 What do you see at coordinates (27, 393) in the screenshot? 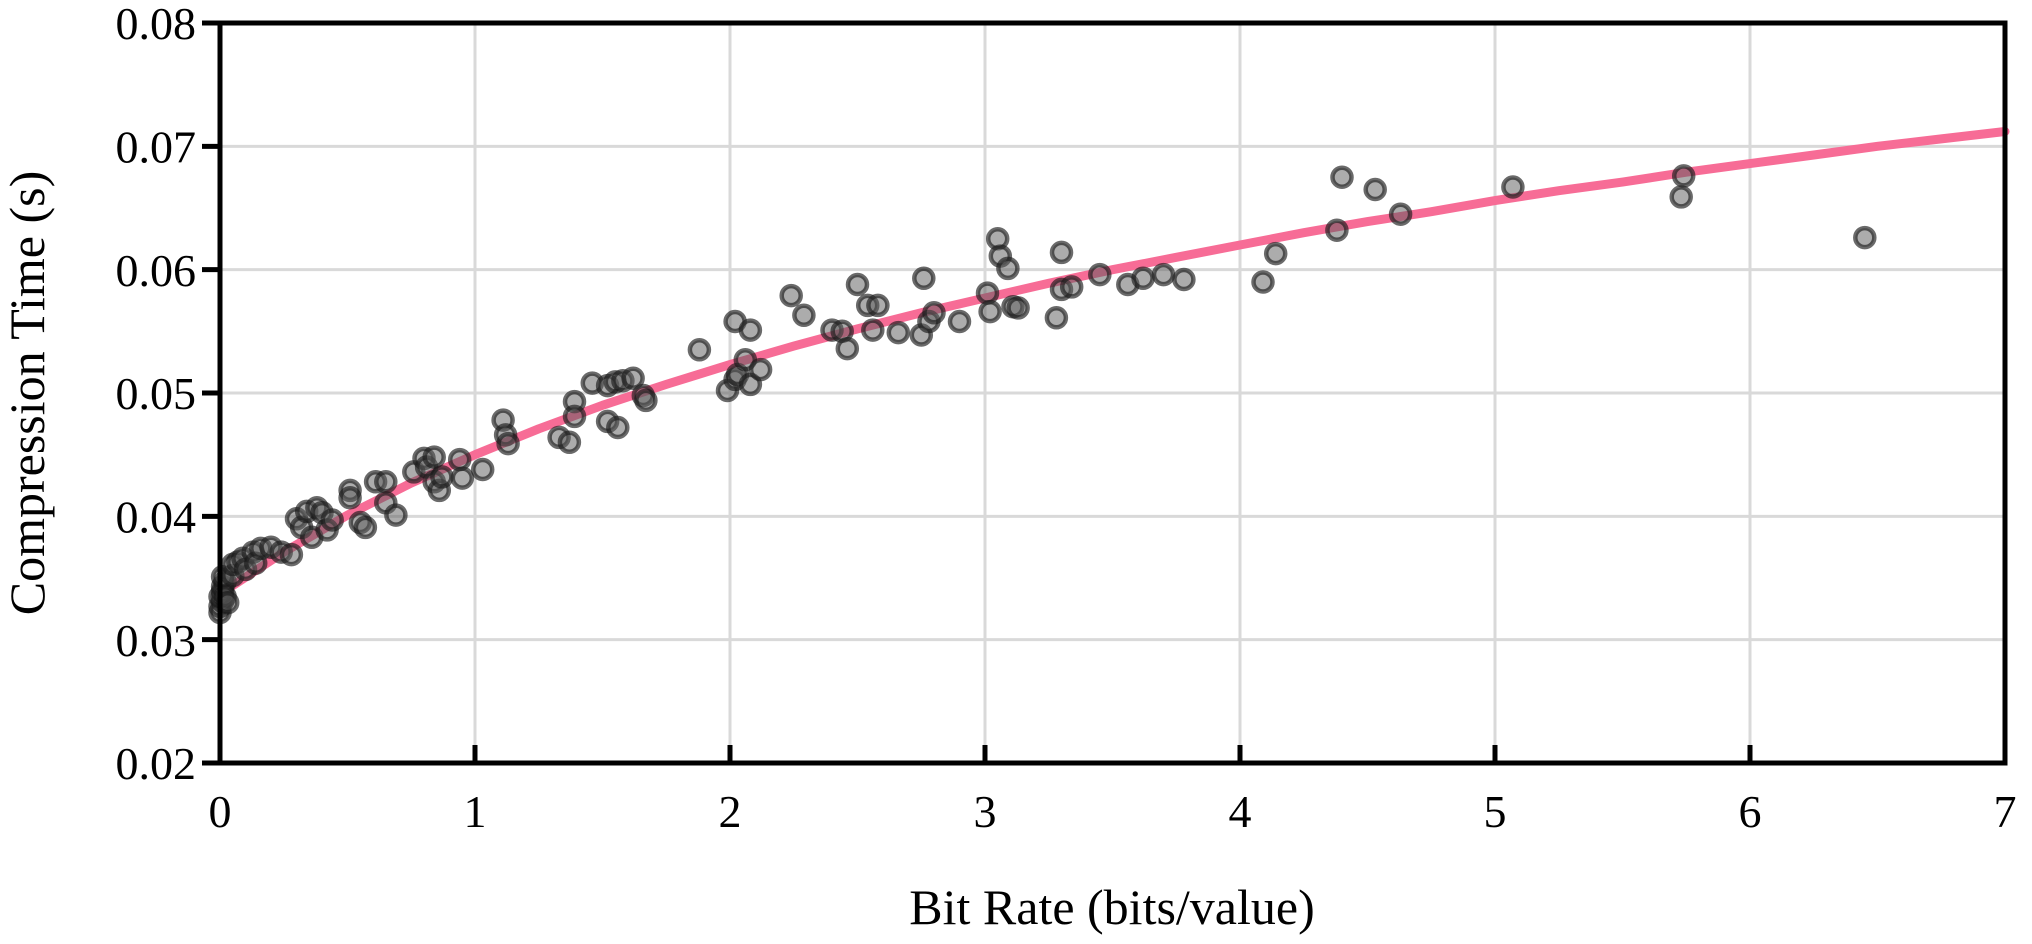
I see `y-axis-title: Compression Time (s)` at bounding box center [27, 393].